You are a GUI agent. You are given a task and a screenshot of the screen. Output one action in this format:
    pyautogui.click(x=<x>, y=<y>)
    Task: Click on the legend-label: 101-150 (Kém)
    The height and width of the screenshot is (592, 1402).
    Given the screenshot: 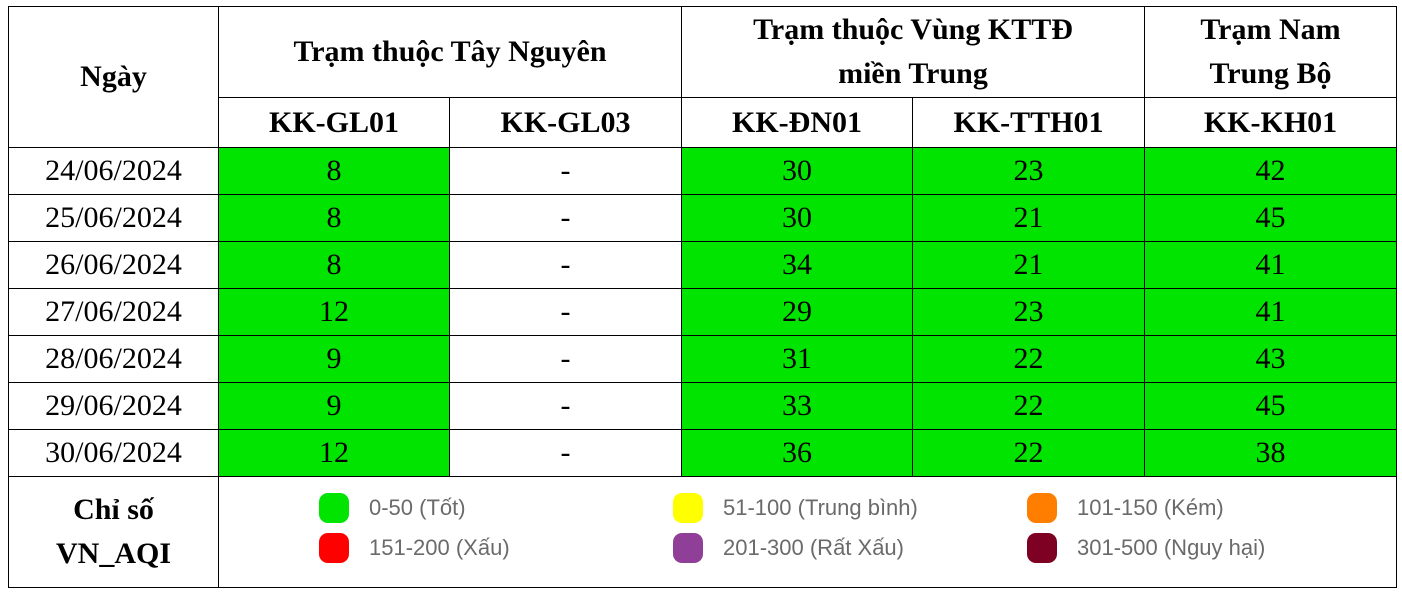 What is the action you would take?
    pyautogui.click(x=1150, y=507)
    